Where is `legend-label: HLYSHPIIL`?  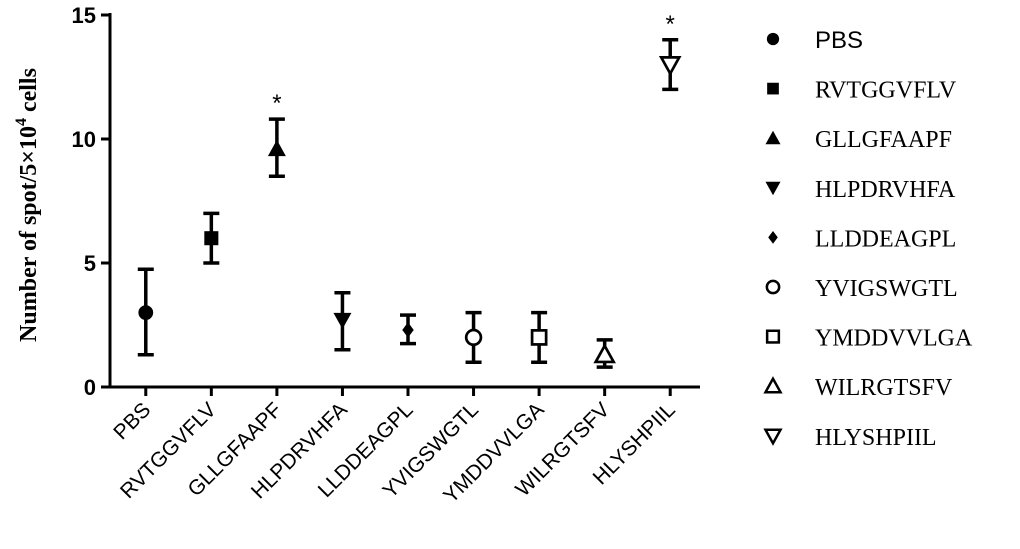 legend-label: HLYSHPIIL is located at coordinates (876, 438).